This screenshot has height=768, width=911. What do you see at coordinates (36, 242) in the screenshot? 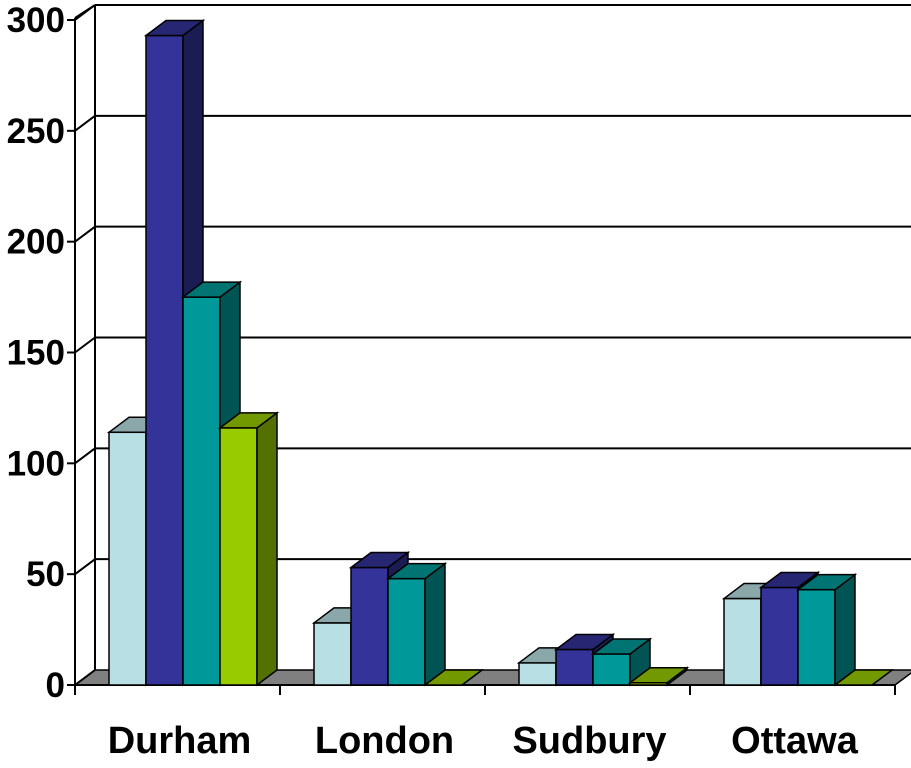
I see `y-tick-label: 200` at bounding box center [36, 242].